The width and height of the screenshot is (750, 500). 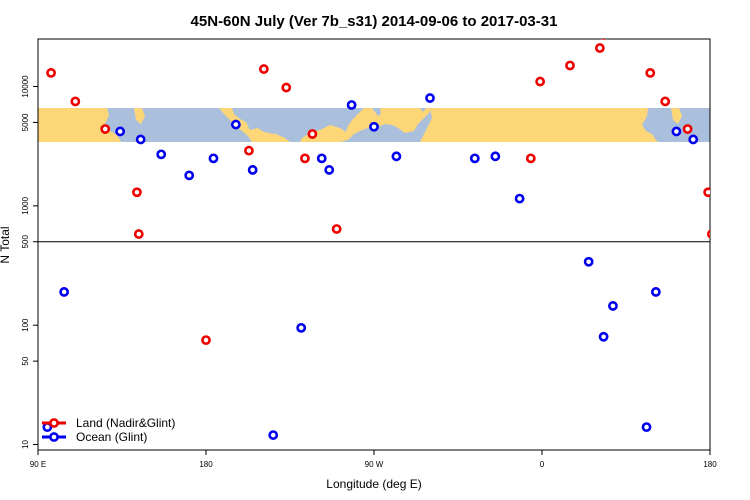 What do you see at coordinates (54, 423) in the screenshot?
I see `legend-land-marker` at bounding box center [54, 423].